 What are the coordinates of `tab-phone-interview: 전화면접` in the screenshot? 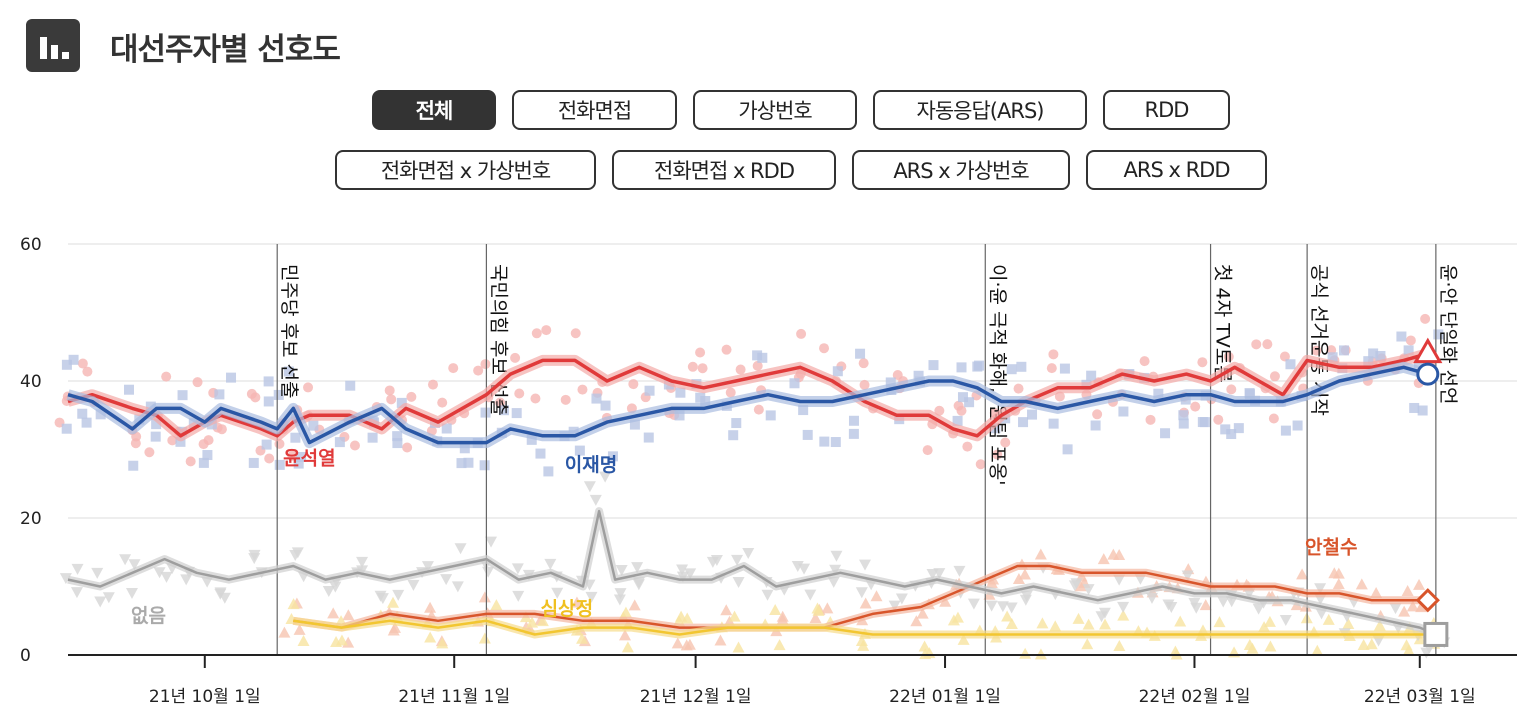 It's located at (594, 110).